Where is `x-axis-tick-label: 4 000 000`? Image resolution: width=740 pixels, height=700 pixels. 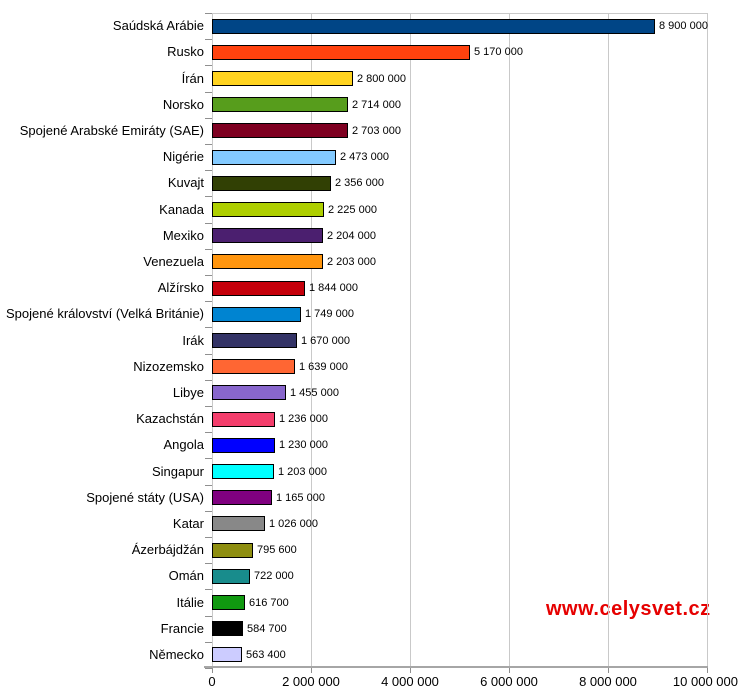 x-axis-tick-label: 4 000 000 is located at coordinates (410, 681).